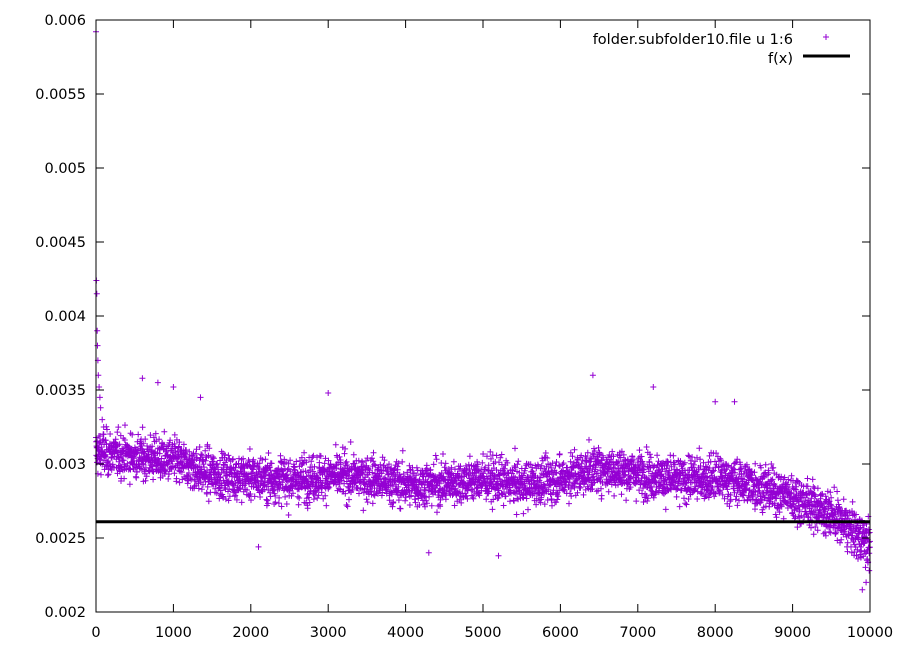 The width and height of the screenshot is (900, 650). What do you see at coordinates (560, 633) in the screenshot?
I see `x-tick-label: 6000` at bounding box center [560, 633].